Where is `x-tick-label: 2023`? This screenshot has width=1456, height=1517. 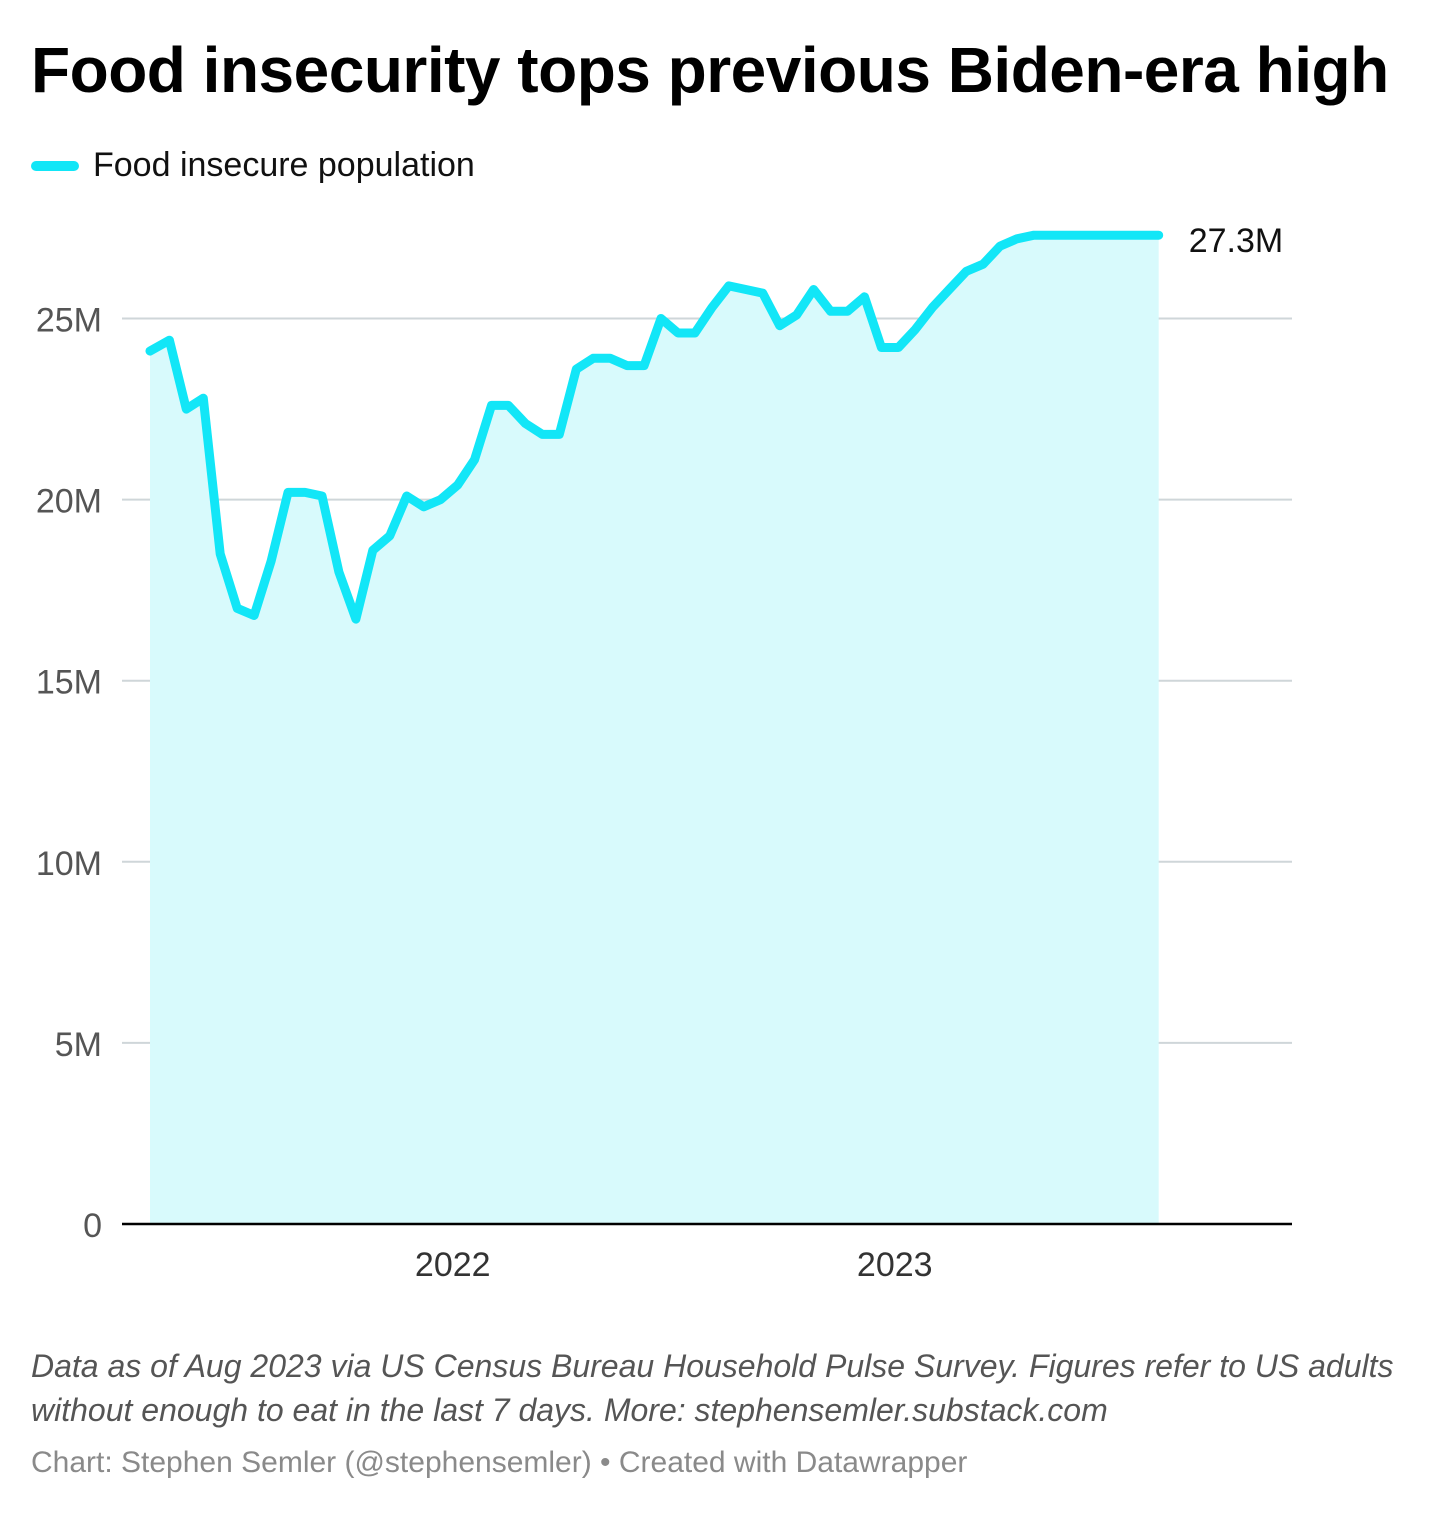
x-tick-label: 2023 is located at coordinates (895, 1265).